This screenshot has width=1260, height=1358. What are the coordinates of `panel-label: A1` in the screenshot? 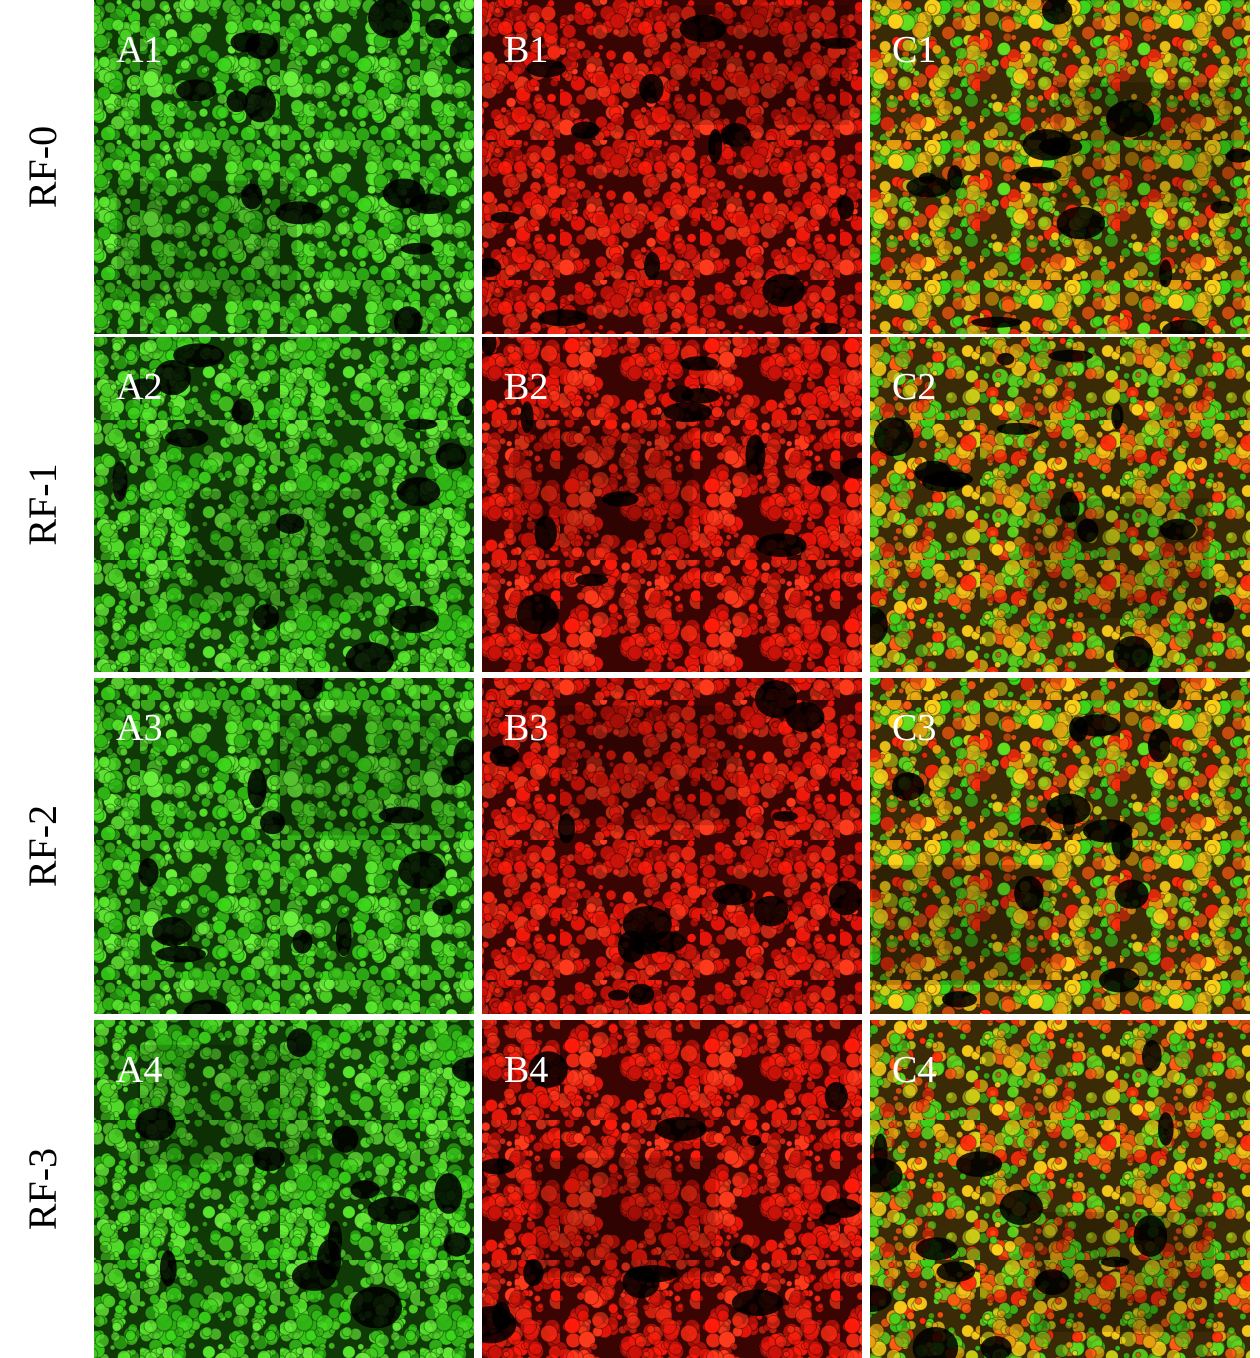 It's located at (139, 50).